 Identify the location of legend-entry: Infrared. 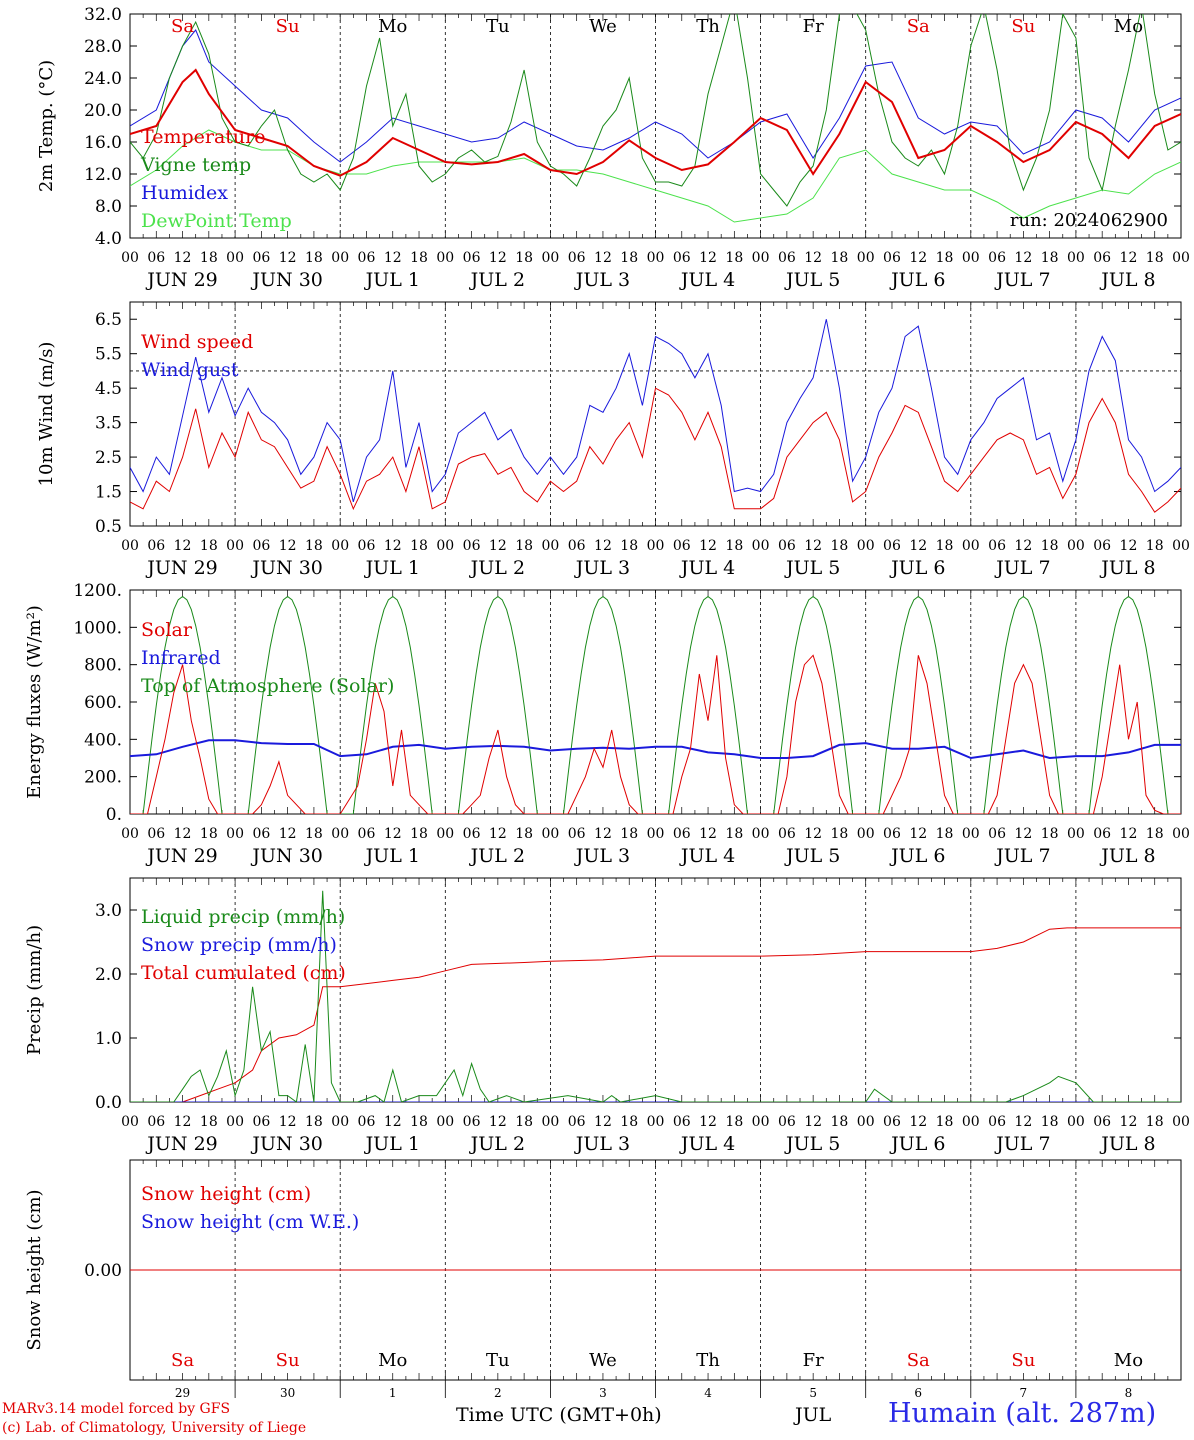
(181, 658).